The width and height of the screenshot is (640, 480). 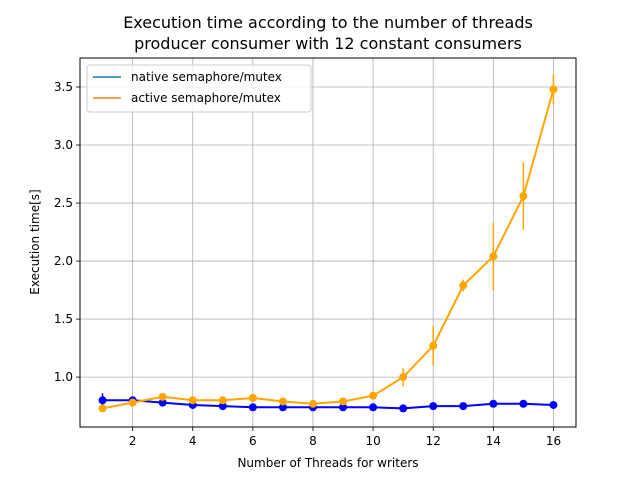 What do you see at coordinates (253, 441) in the screenshot?
I see `x-tick-label: 6` at bounding box center [253, 441].